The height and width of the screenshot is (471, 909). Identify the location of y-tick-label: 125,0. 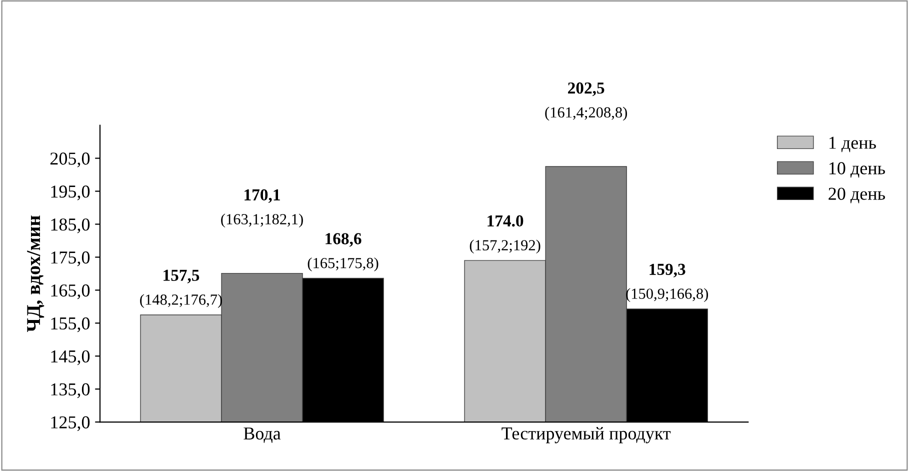
(70, 424).